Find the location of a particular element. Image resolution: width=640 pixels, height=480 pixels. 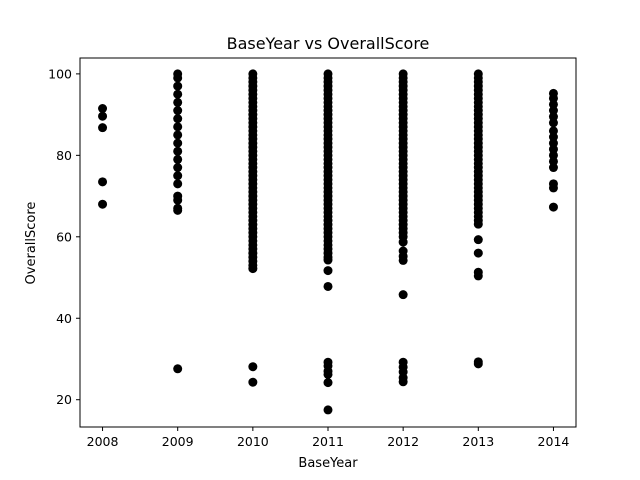

y-tick-label: 60 is located at coordinates (64, 236).